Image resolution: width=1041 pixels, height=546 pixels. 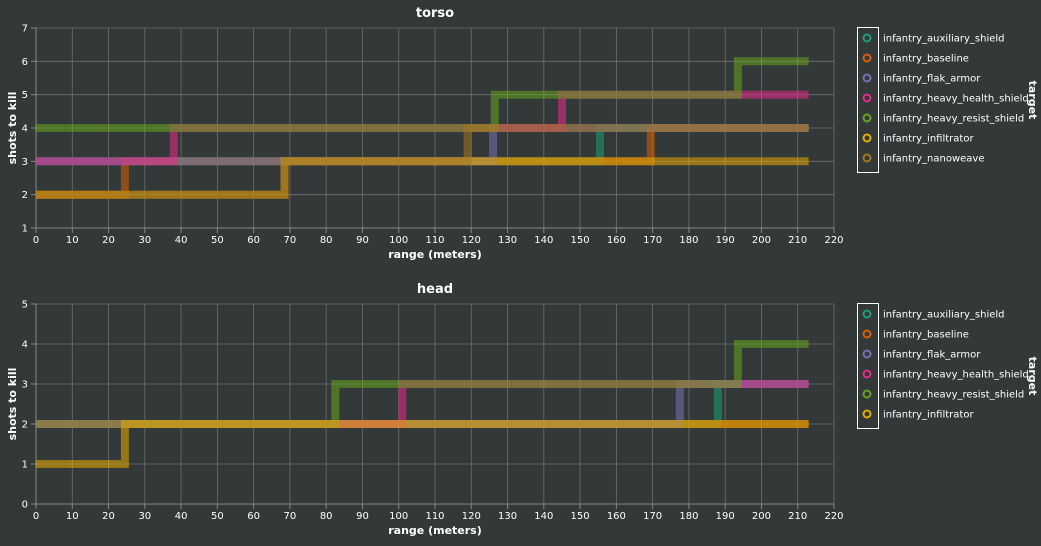 What do you see at coordinates (932, 79) in the screenshot?
I see `legend-label: infantry_flak_armor` at bounding box center [932, 79].